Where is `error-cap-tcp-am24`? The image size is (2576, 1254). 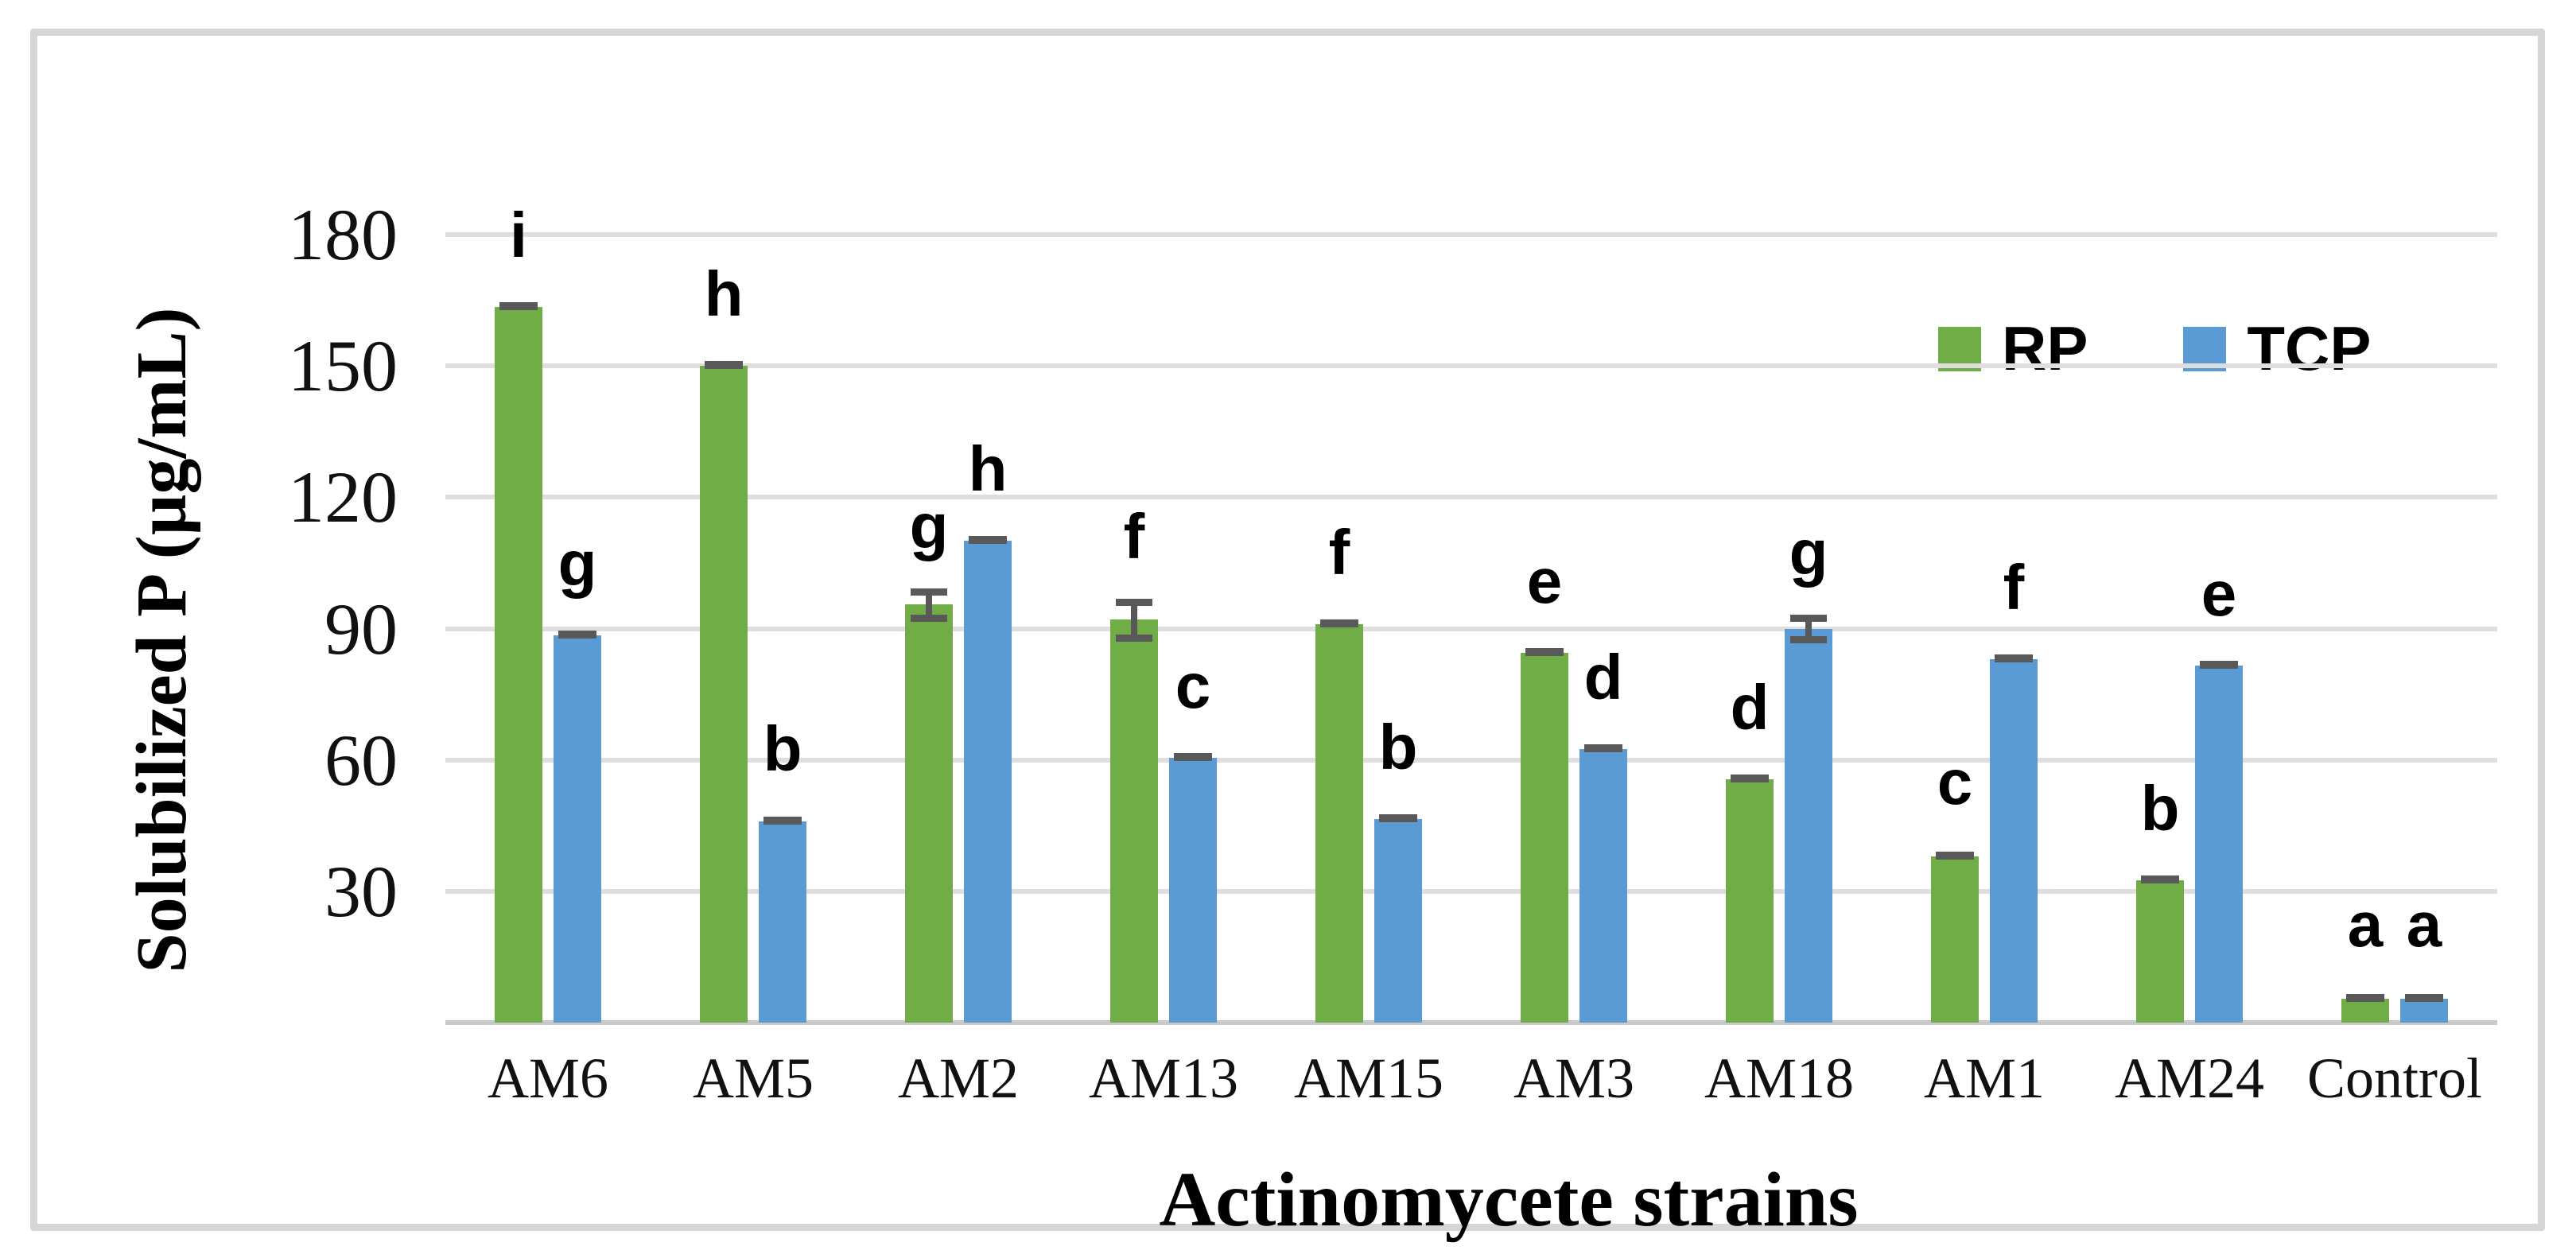
error-cap-tcp-am24 is located at coordinates (2219, 665).